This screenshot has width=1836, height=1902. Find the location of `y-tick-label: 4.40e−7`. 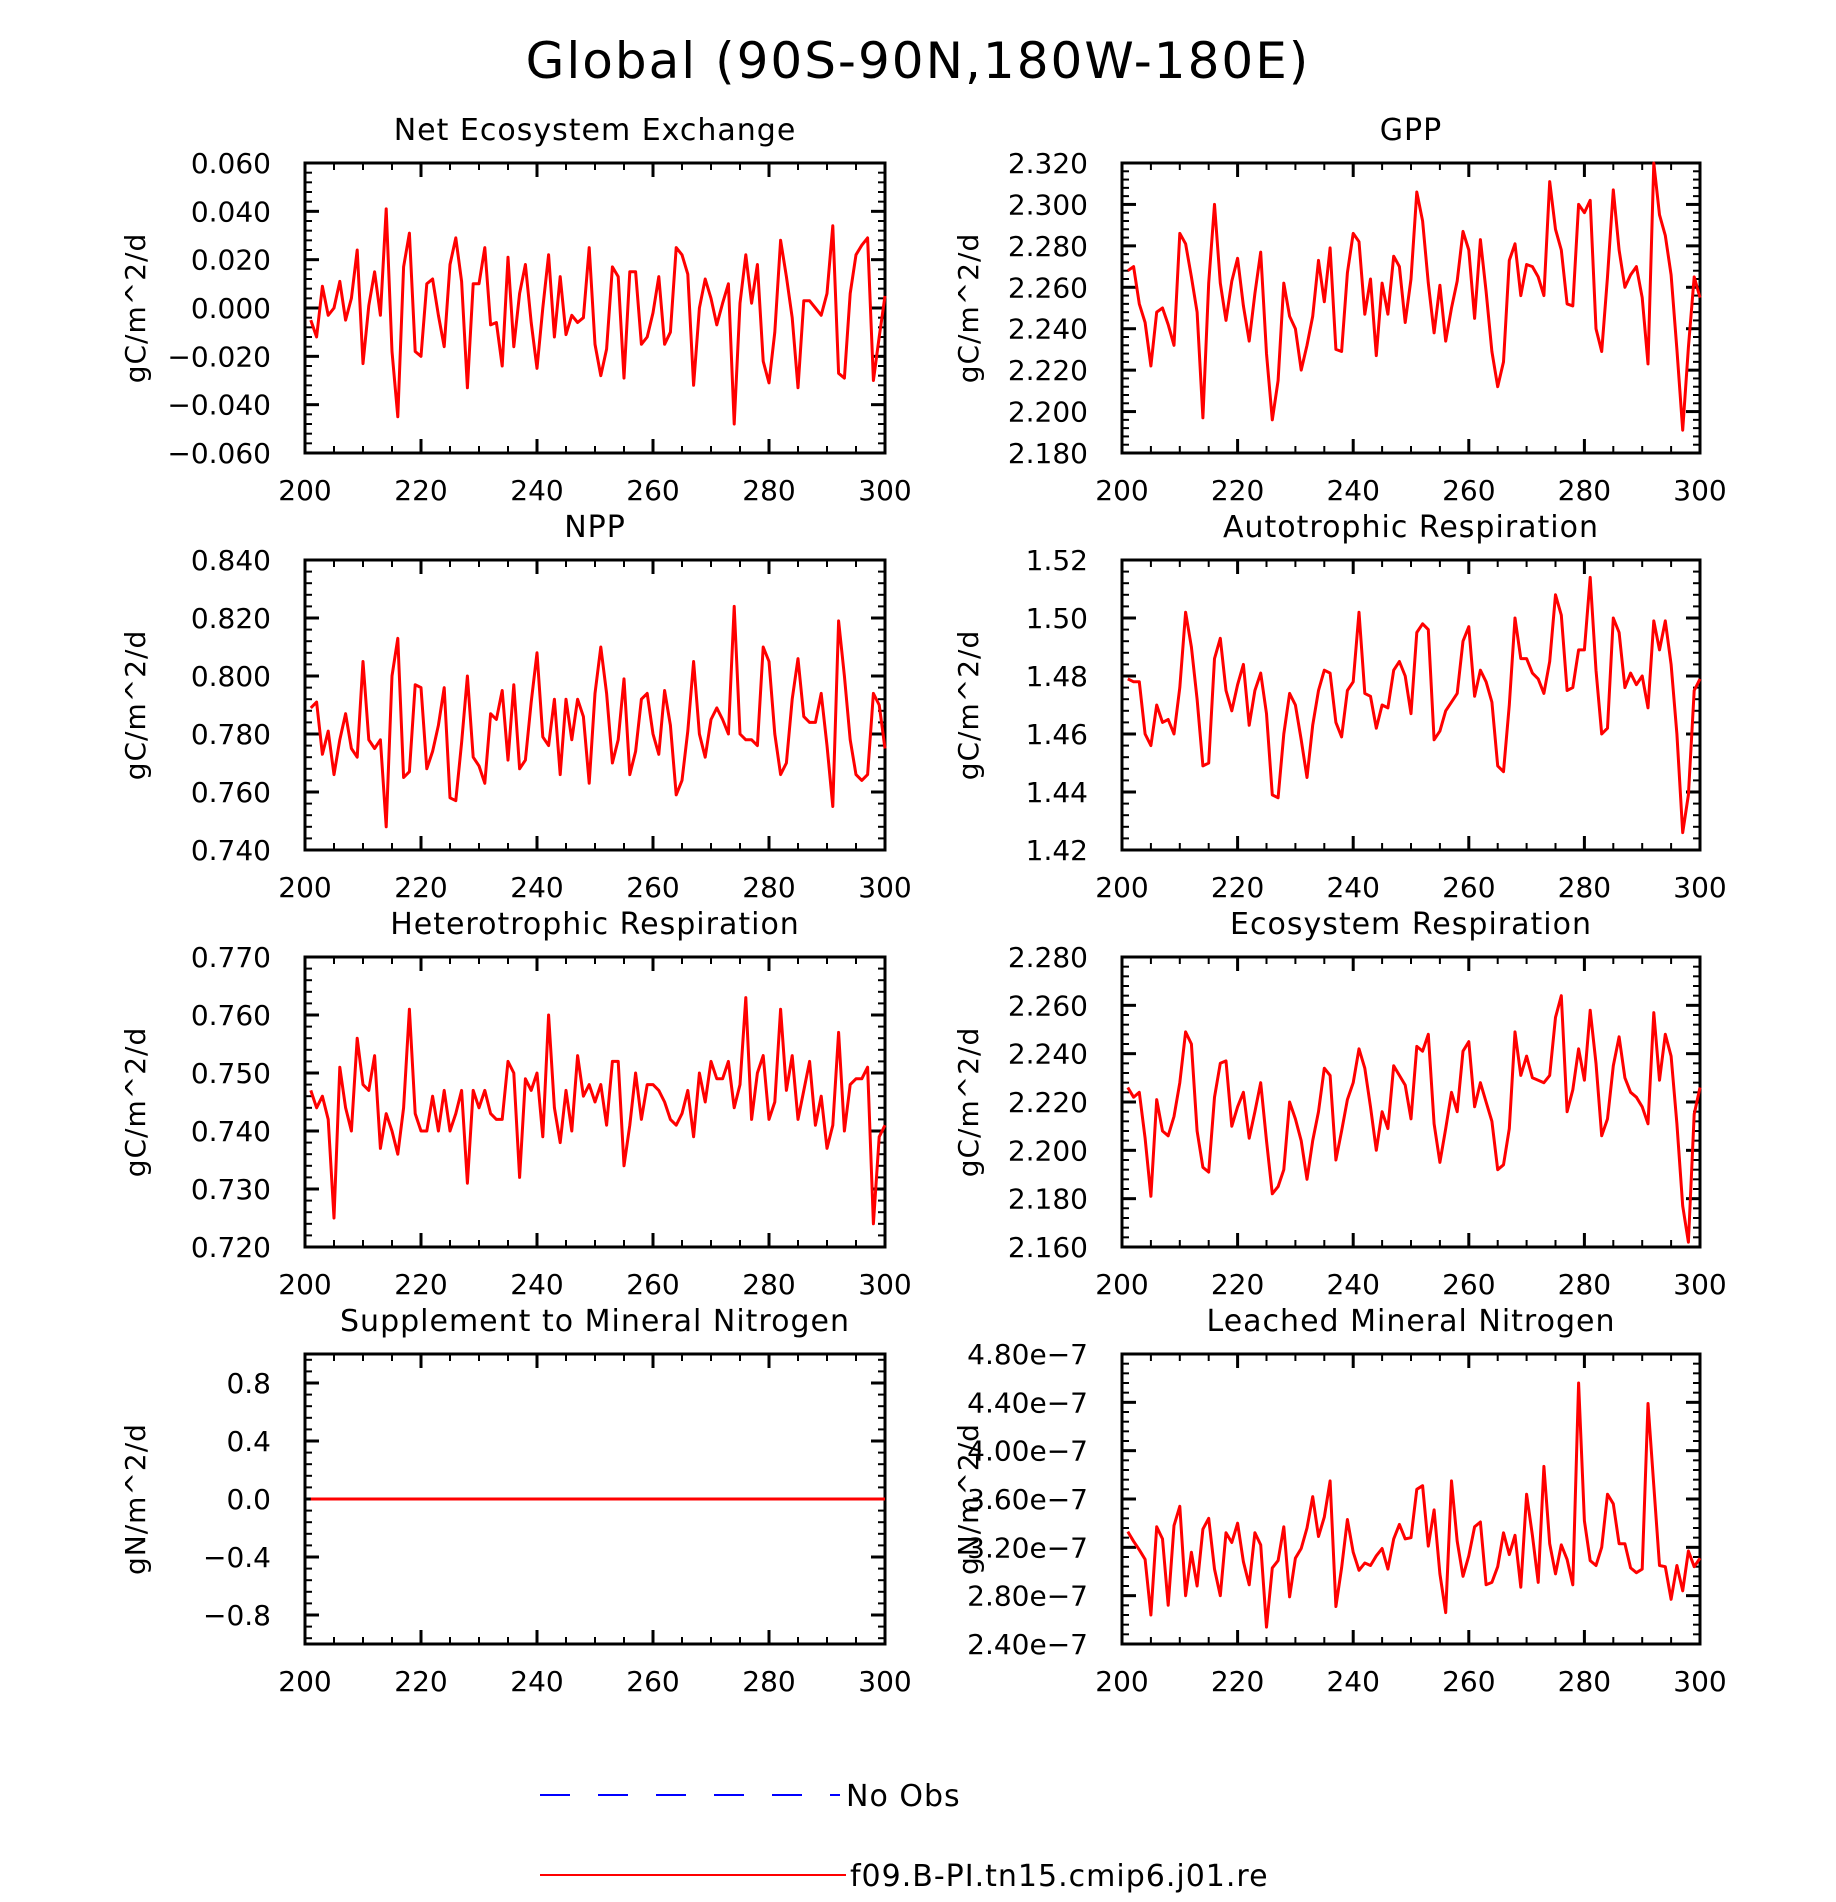

y-tick-label: 4.40e−7 is located at coordinates (1027, 1402).